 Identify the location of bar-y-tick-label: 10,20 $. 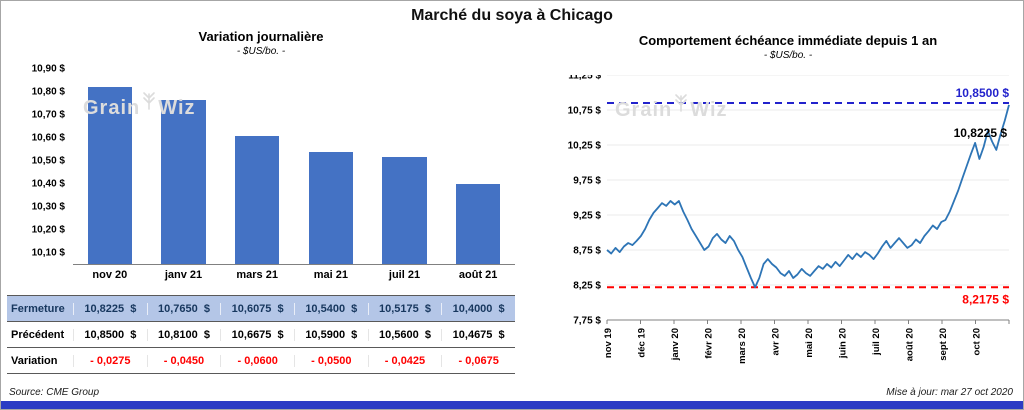
(48, 230).